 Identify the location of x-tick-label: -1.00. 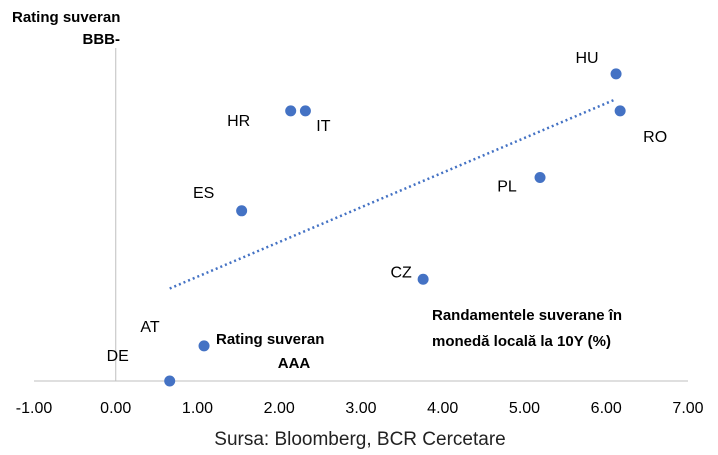
(34, 408).